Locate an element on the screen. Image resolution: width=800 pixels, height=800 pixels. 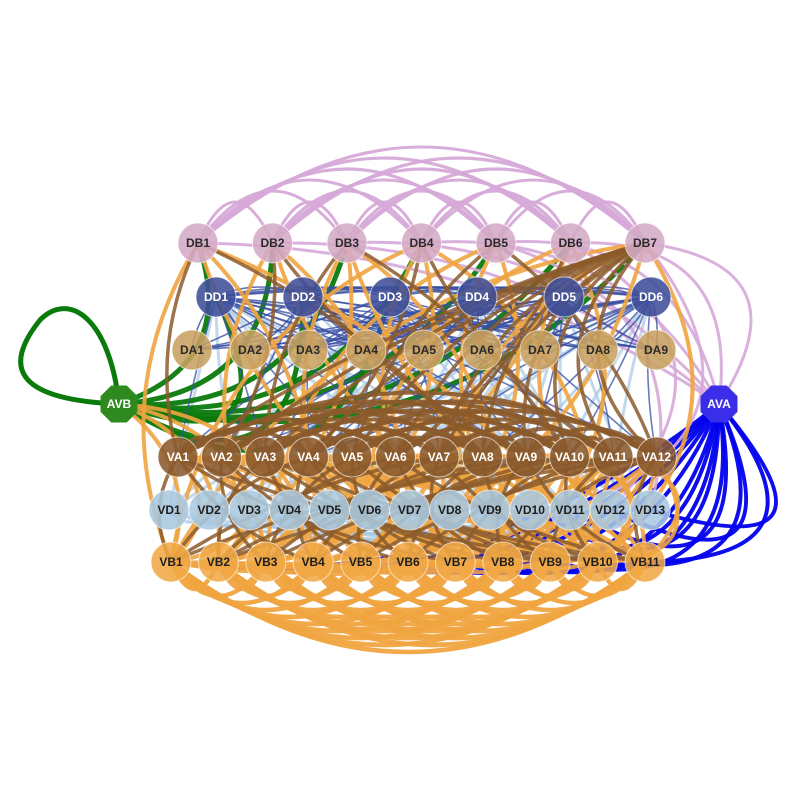
node-label: VA4 is located at coordinates (308, 457).